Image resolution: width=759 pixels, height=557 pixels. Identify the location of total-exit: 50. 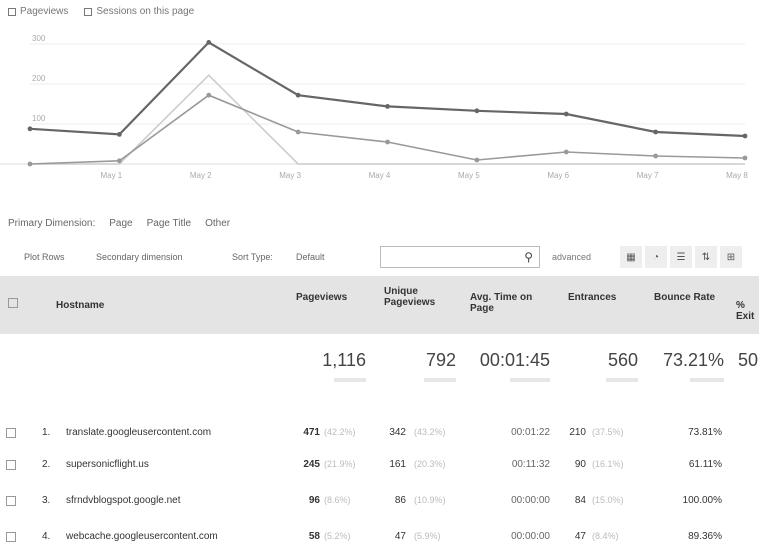
(748, 360).